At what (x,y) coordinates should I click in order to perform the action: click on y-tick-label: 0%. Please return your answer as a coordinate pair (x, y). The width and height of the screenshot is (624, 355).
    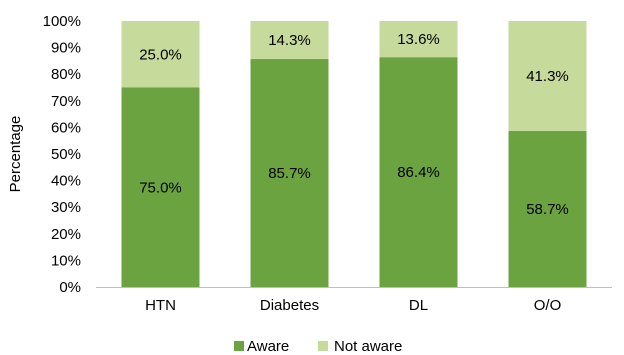
    Looking at the image, I should click on (70, 287).